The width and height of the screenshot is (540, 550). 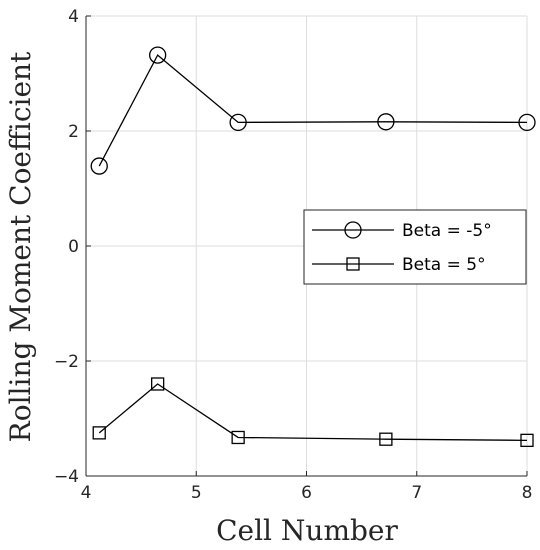 I want to click on x-tick-label-2: 6, so click(x=306, y=493).